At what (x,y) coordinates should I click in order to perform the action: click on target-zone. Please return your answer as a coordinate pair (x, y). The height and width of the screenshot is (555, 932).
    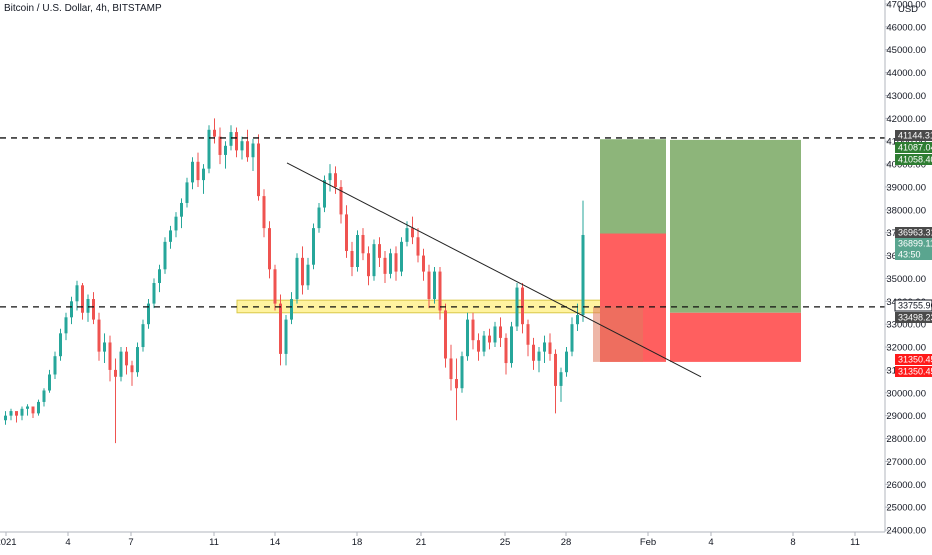
    Looking at the image, I should click on (735, 226).